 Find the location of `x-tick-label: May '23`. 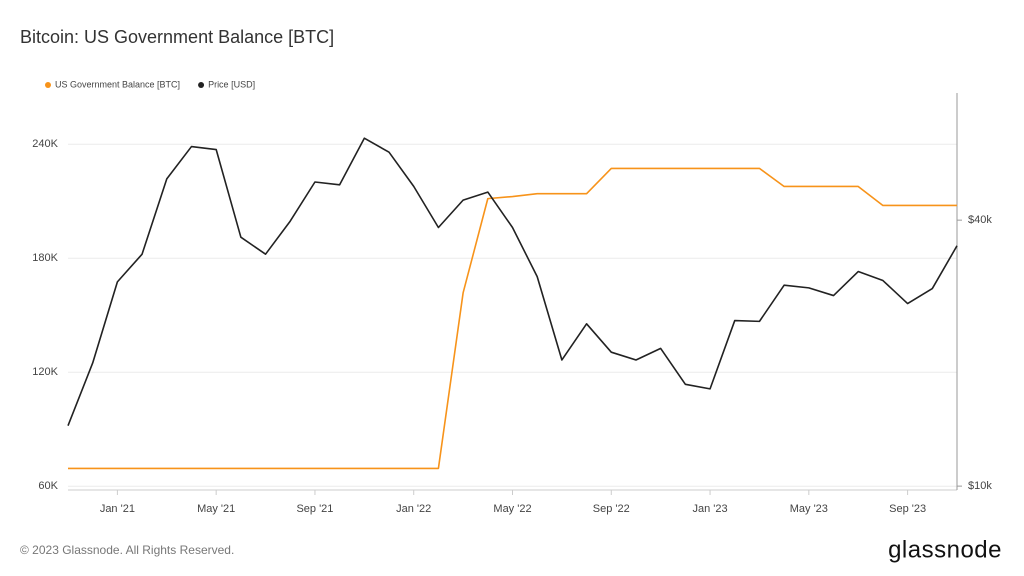

x-tick-label: May '23 is located at coordinates (809, 509).